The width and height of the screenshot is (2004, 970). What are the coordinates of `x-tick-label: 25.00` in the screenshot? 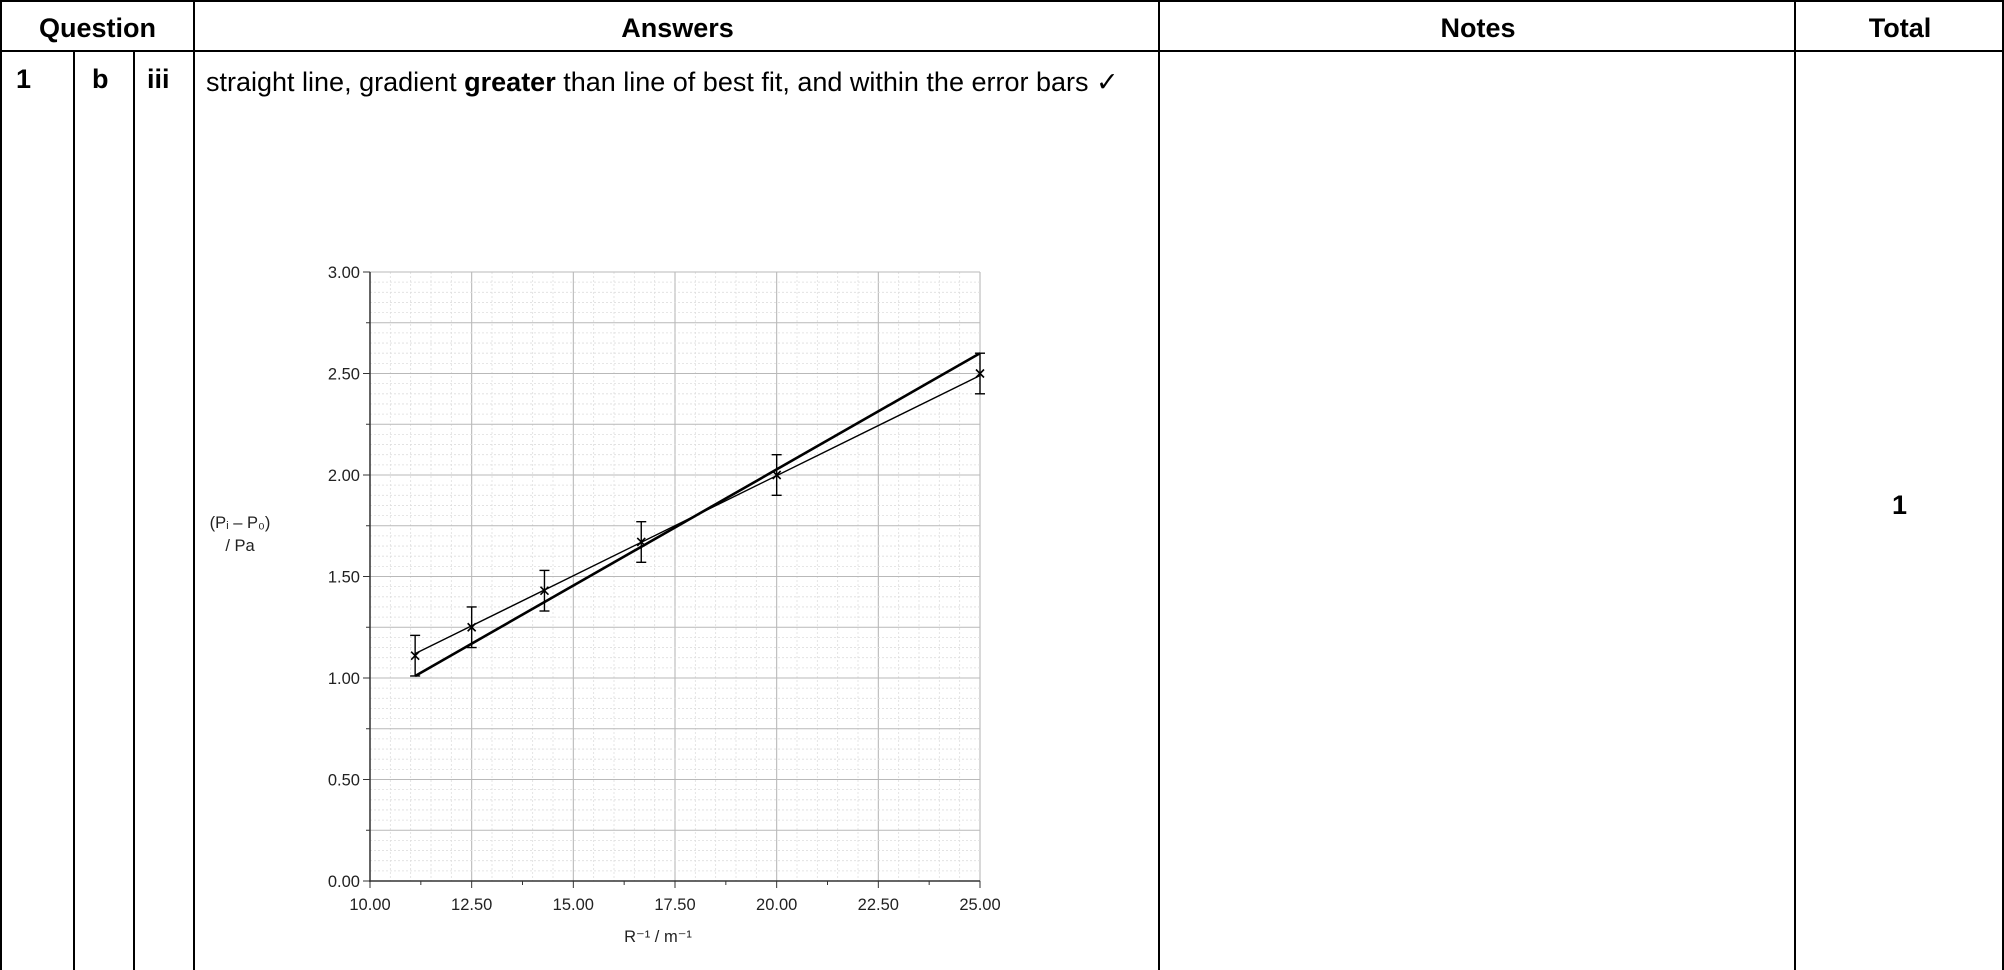 It's located at (979, 905).